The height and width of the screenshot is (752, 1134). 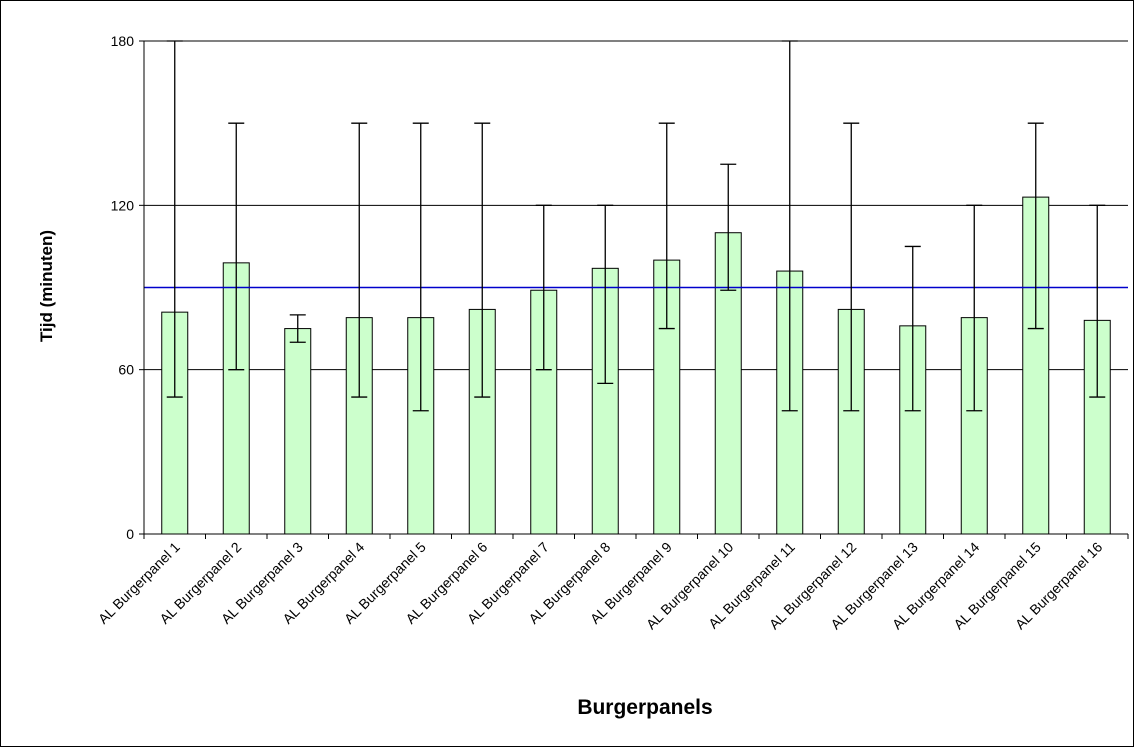 I want to click on y-tick-label: 0, so click(x=130, y=534).